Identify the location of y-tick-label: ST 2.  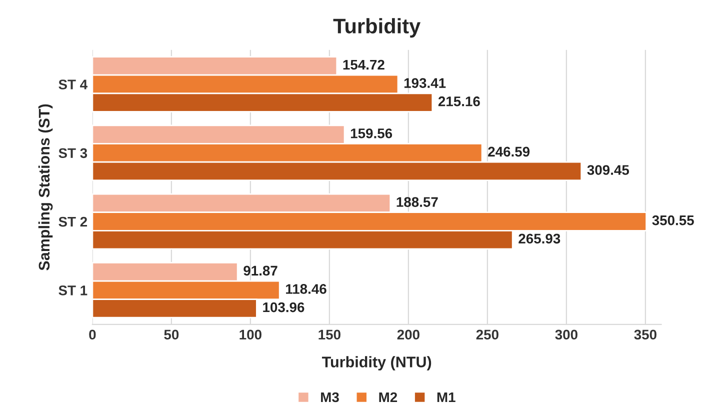
(73, 221).